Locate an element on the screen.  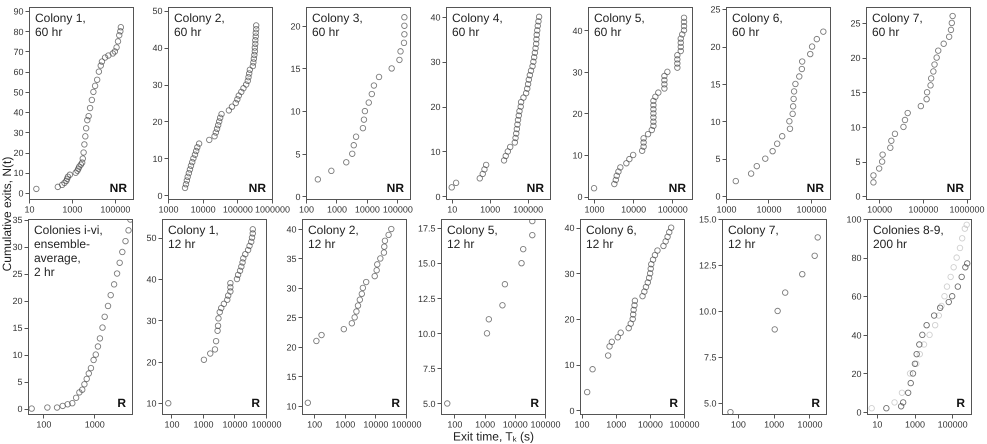
text: Colonies 8-9, 200 hr is located at coordinates (908, 237).